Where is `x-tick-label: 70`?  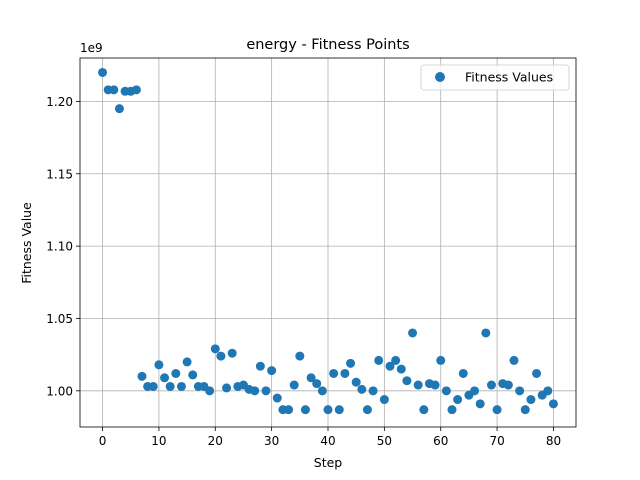 x-tick-label: 70 is located at coordinates (496, 441).